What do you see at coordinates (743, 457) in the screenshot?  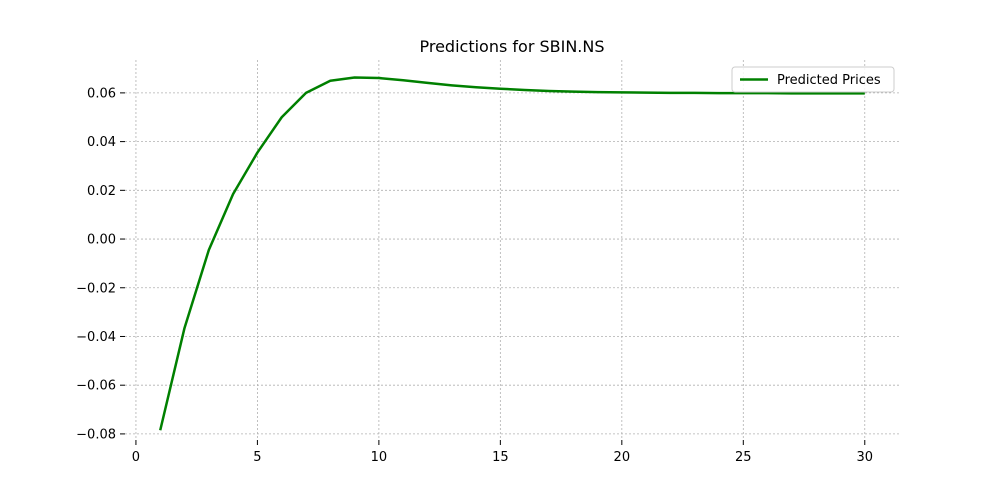 I see `x-tick-label: 25` at bounding box center [743, 457].